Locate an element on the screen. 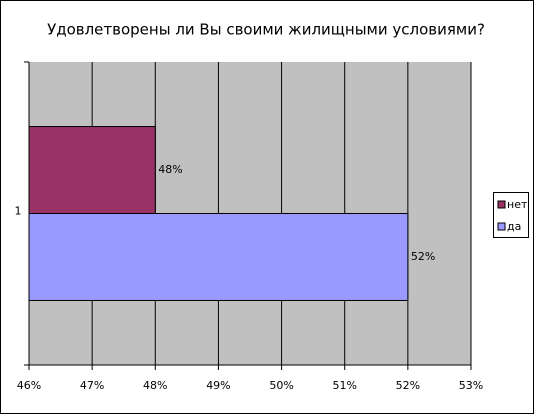  legend-label: нет is located at coordinates (517, 204).